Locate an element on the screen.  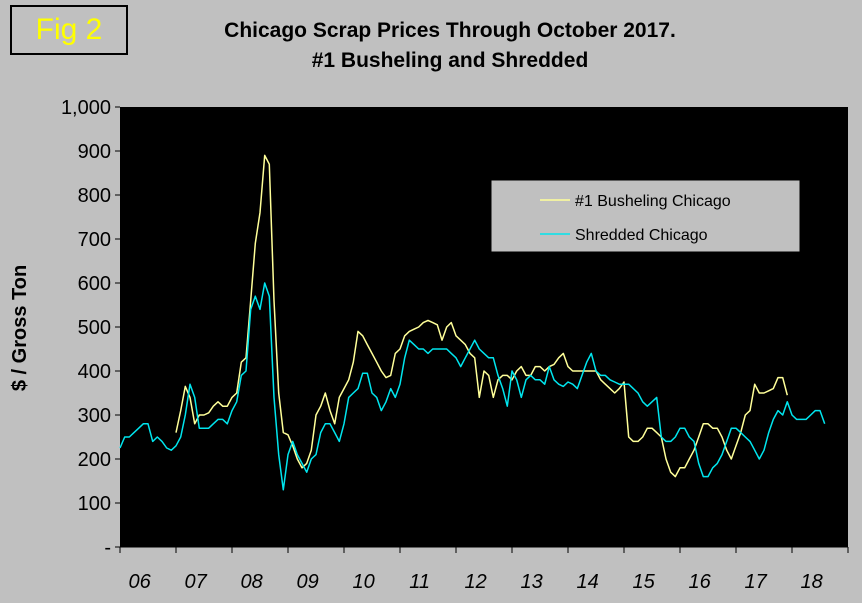
y-tick-label: 1,000 is located at coordinates (86, 108).